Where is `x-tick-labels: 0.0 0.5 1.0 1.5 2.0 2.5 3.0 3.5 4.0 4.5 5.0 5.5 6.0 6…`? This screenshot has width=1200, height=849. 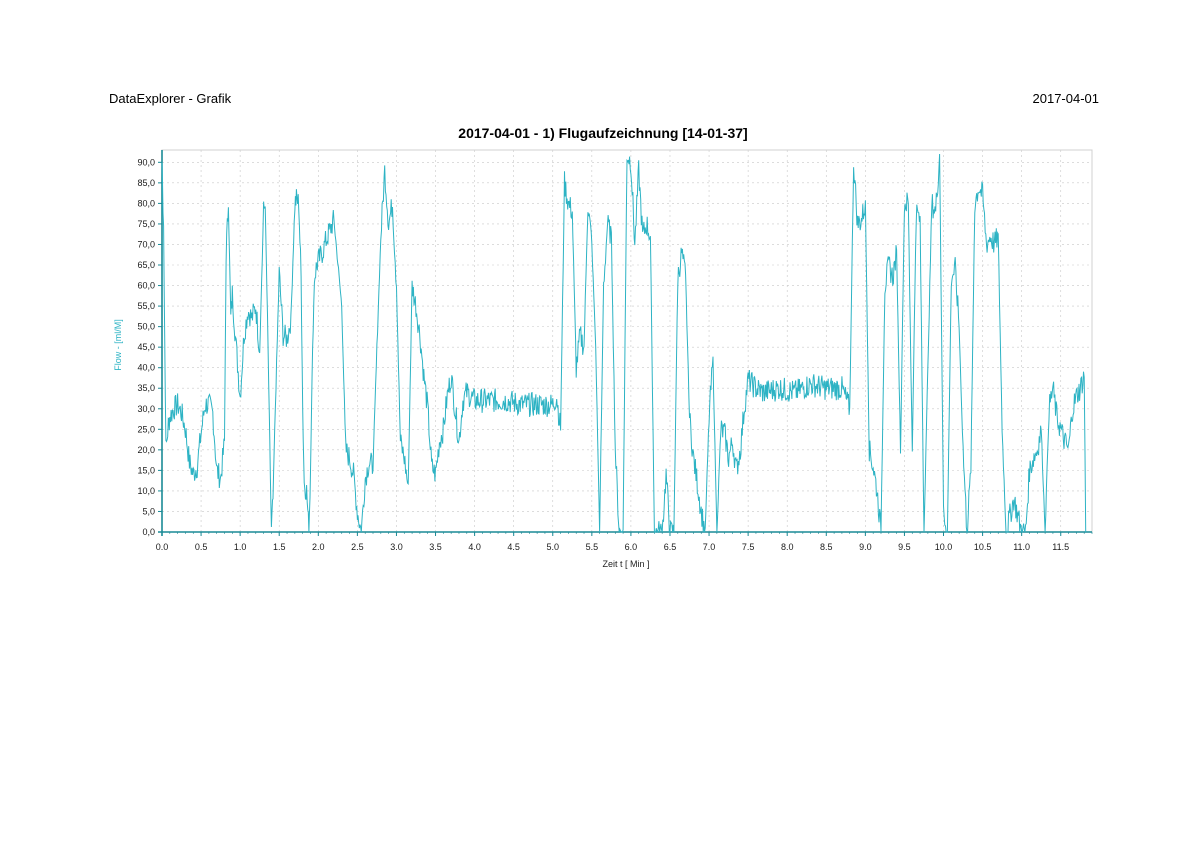
x-tick-labels: 0.0 0.5 1.0 1.5 2.0 2.5 3.0 3.5 4.0 4.5 5.0 5.5 6.0 6… is located at coordinates (612, 547).